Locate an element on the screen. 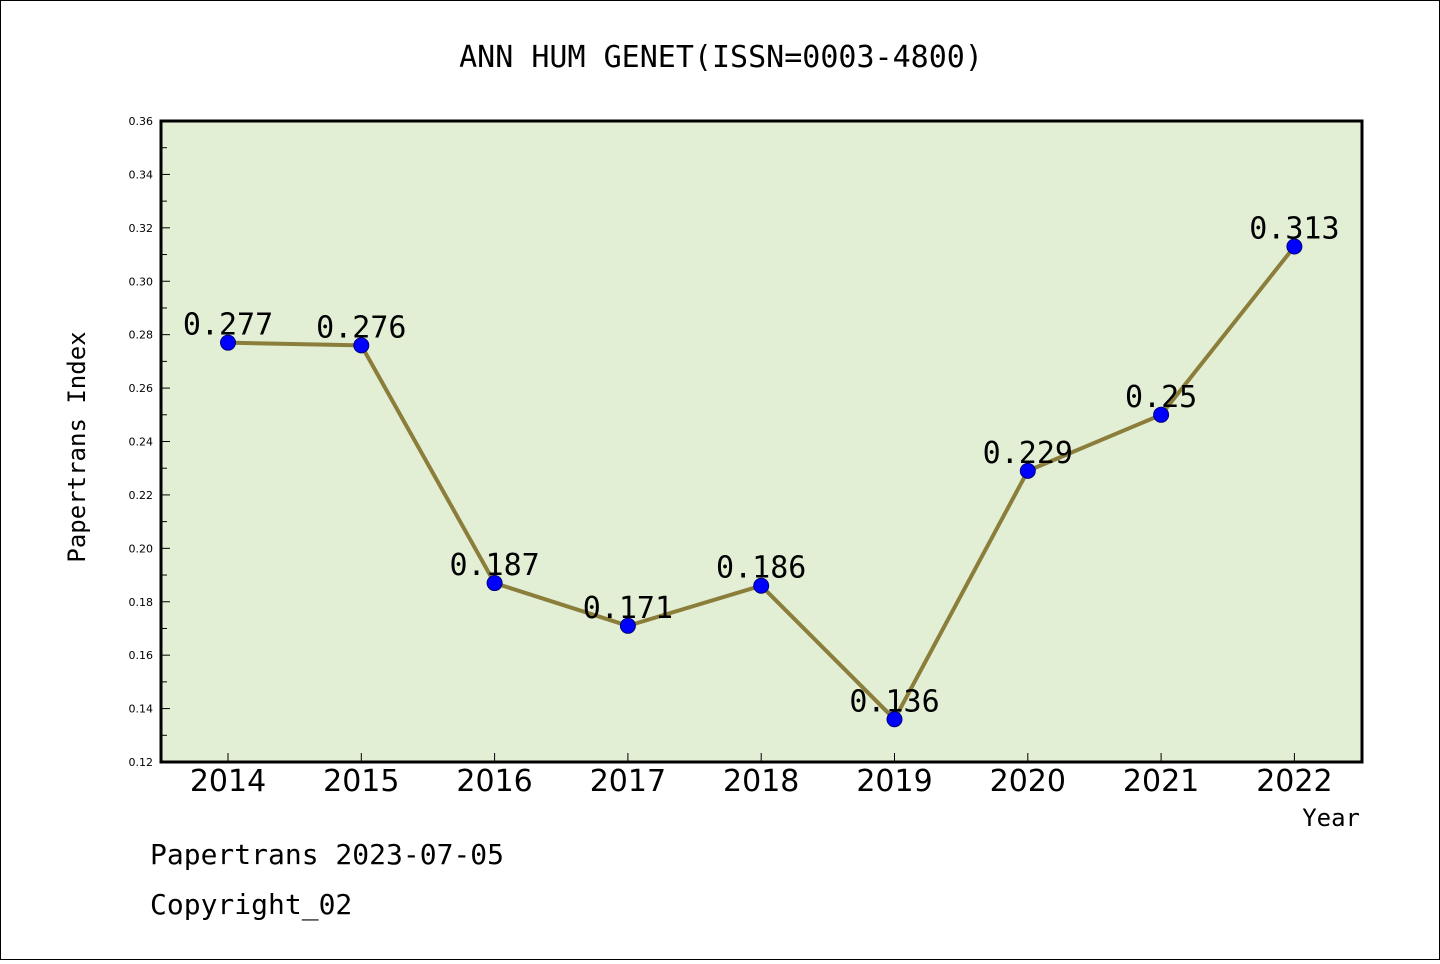  y-tick-label: 0.36 is located at coordinates (141, 121).